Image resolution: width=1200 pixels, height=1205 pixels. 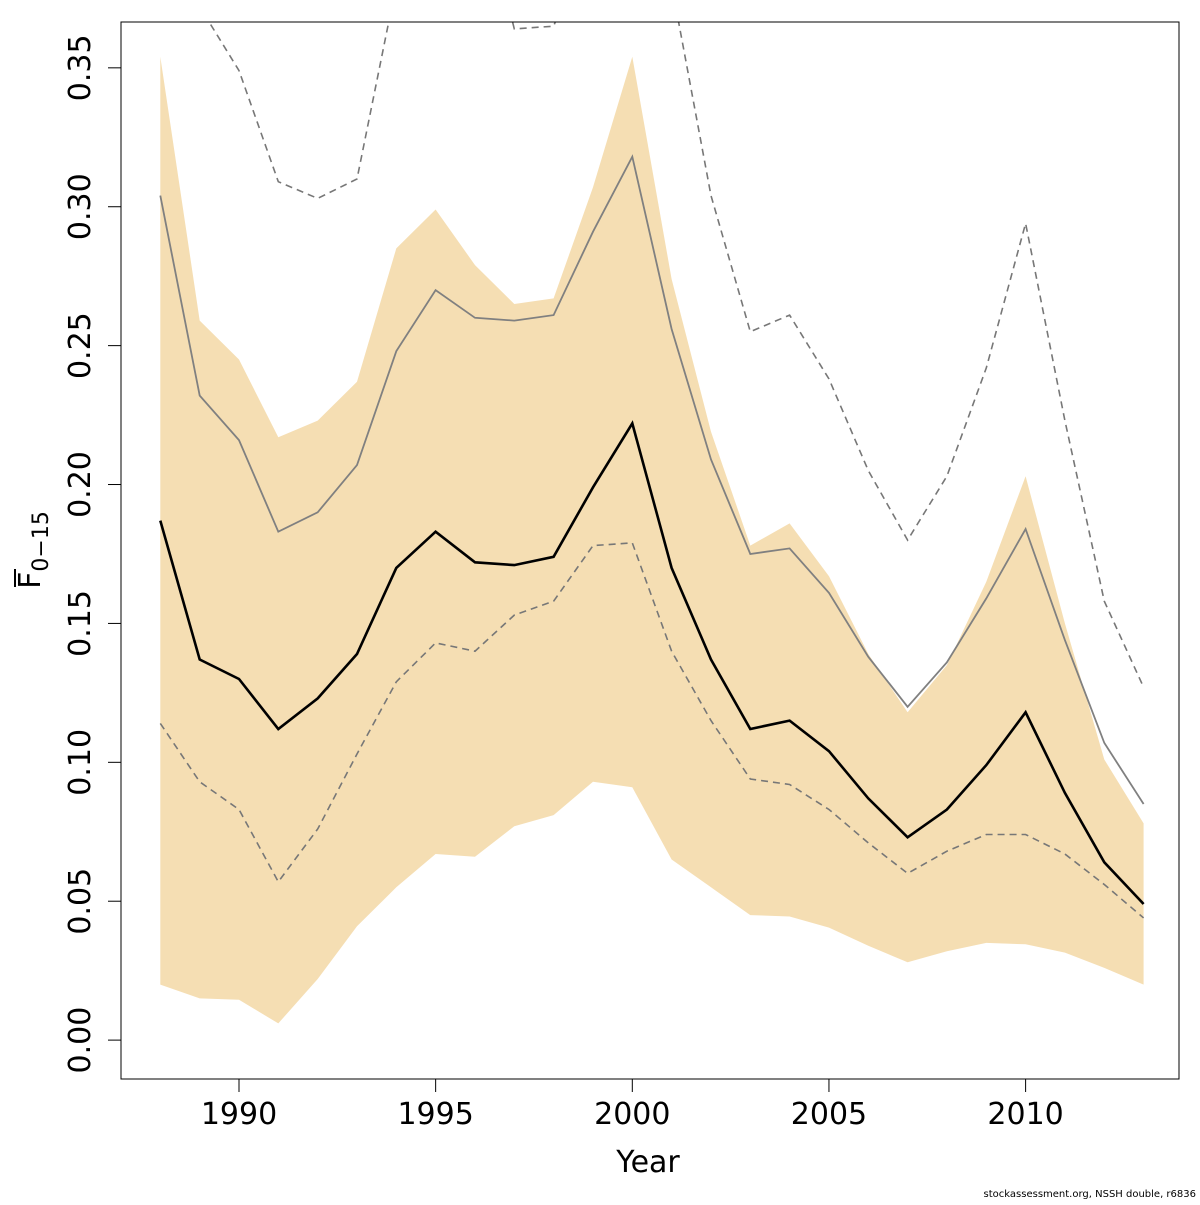 I want to click on y-axis: 0.00 0.05 0.10 0.15 0.20 0.25 0.30 0.35, so click(x=92, y=554).